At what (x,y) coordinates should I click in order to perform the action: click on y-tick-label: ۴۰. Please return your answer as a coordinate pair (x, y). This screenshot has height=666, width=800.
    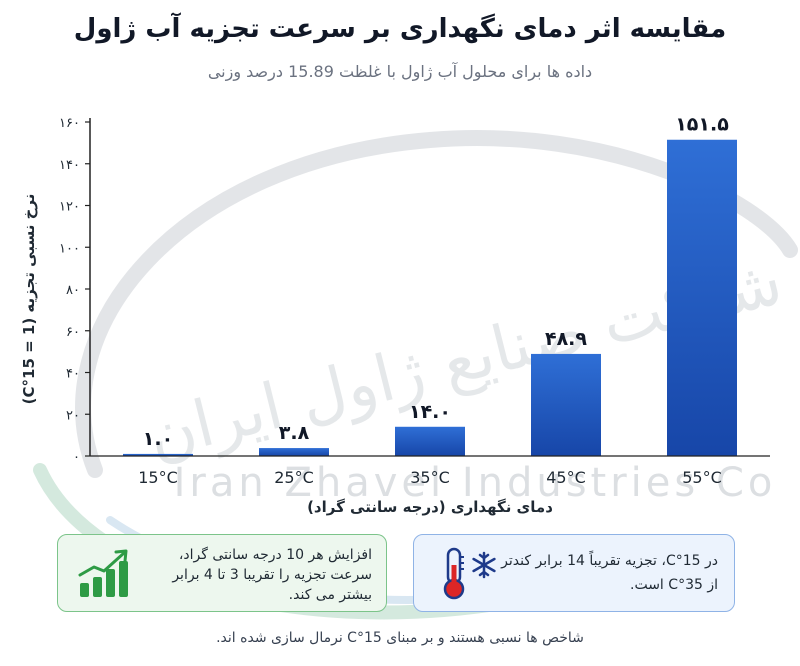
    Looking at the image, I should click on (73, 374).